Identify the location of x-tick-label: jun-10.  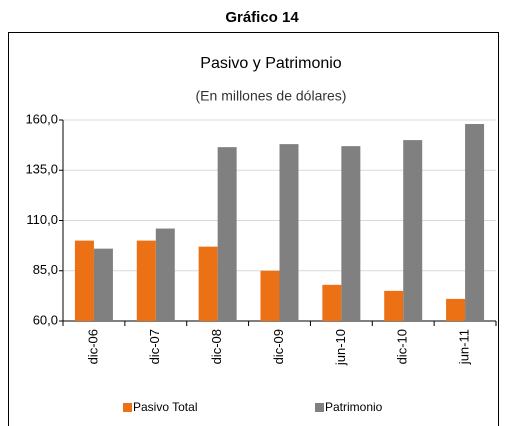
(340, 347).